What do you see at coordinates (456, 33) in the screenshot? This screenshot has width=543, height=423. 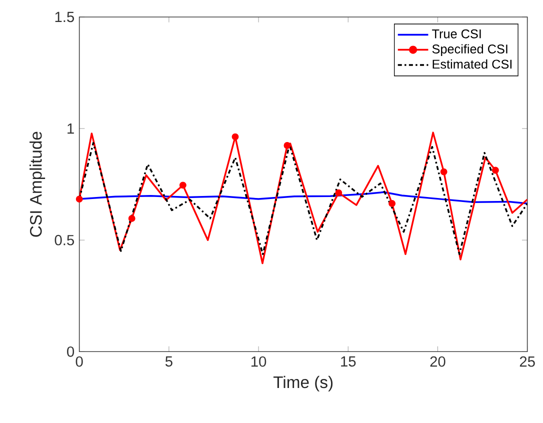 I see `legend-label: True CSI` at bounding box center [456, 33].